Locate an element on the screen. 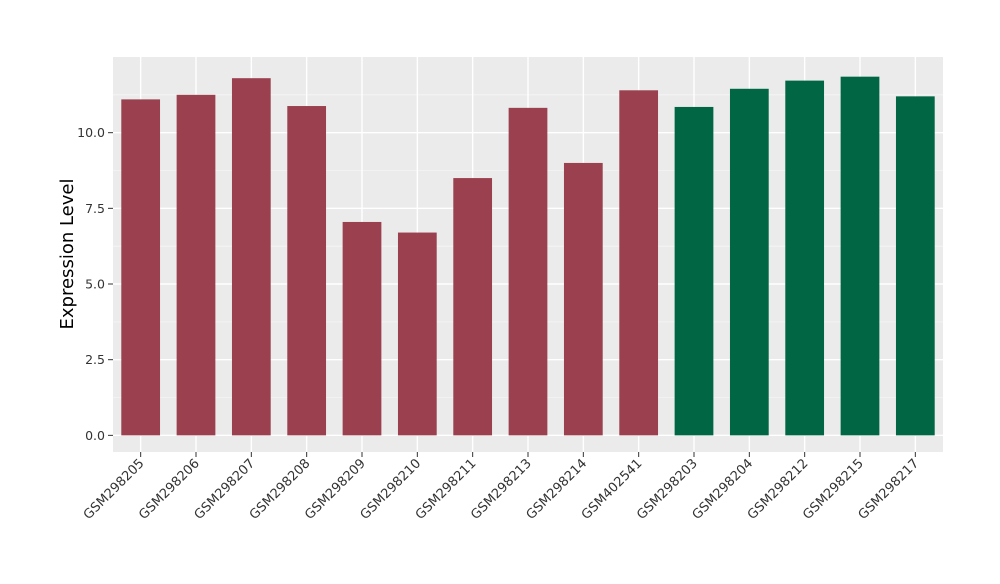 Image resolution: width=1000 pixels, height=584 pixels. y-tick-label: 5.0 is located at coordinates (95, 284).